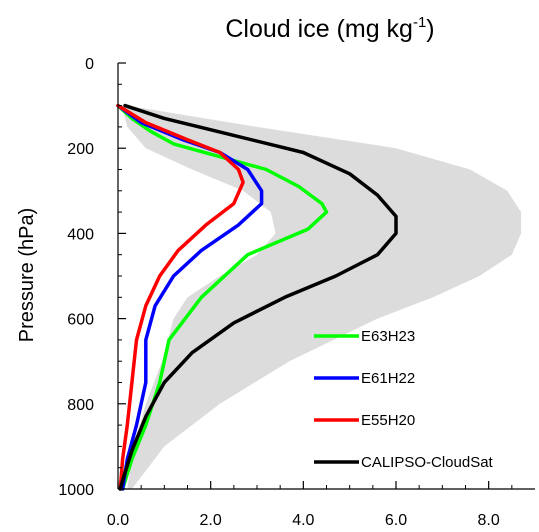 The width and height of the screenshot is (539, 532). What do you see at coordinates (303, 520) in the screenshot?
I see `x-tick-label: 4.0` at bounding box center [303, 520].